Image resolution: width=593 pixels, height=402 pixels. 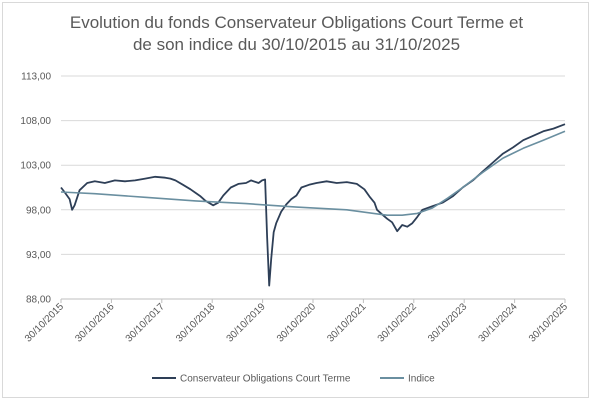 What do you see at coordinates (397, 322) in the screenshot?
I see `x-tick-label: 30/10/2022` at bounding box center [397, 322].